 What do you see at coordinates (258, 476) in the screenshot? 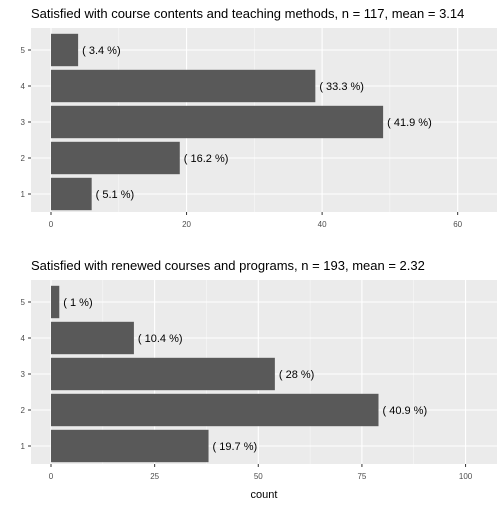
I see `chart-2-x-tick-label: 50` at bounding box center [258, 476].